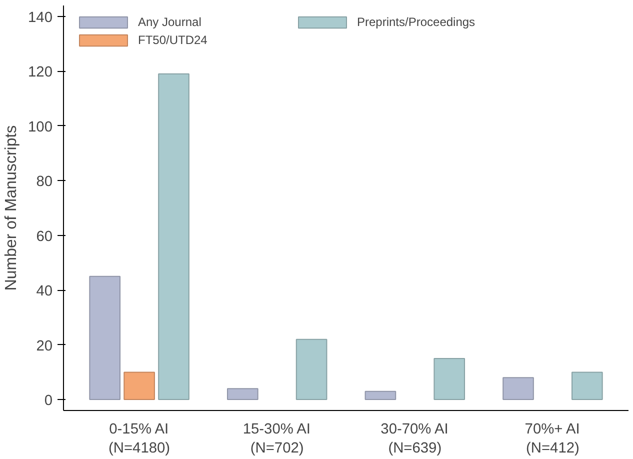 The height and width of the screenshot is (459, 633). I want to click on y-tick-label: 100, so click(40, 127).